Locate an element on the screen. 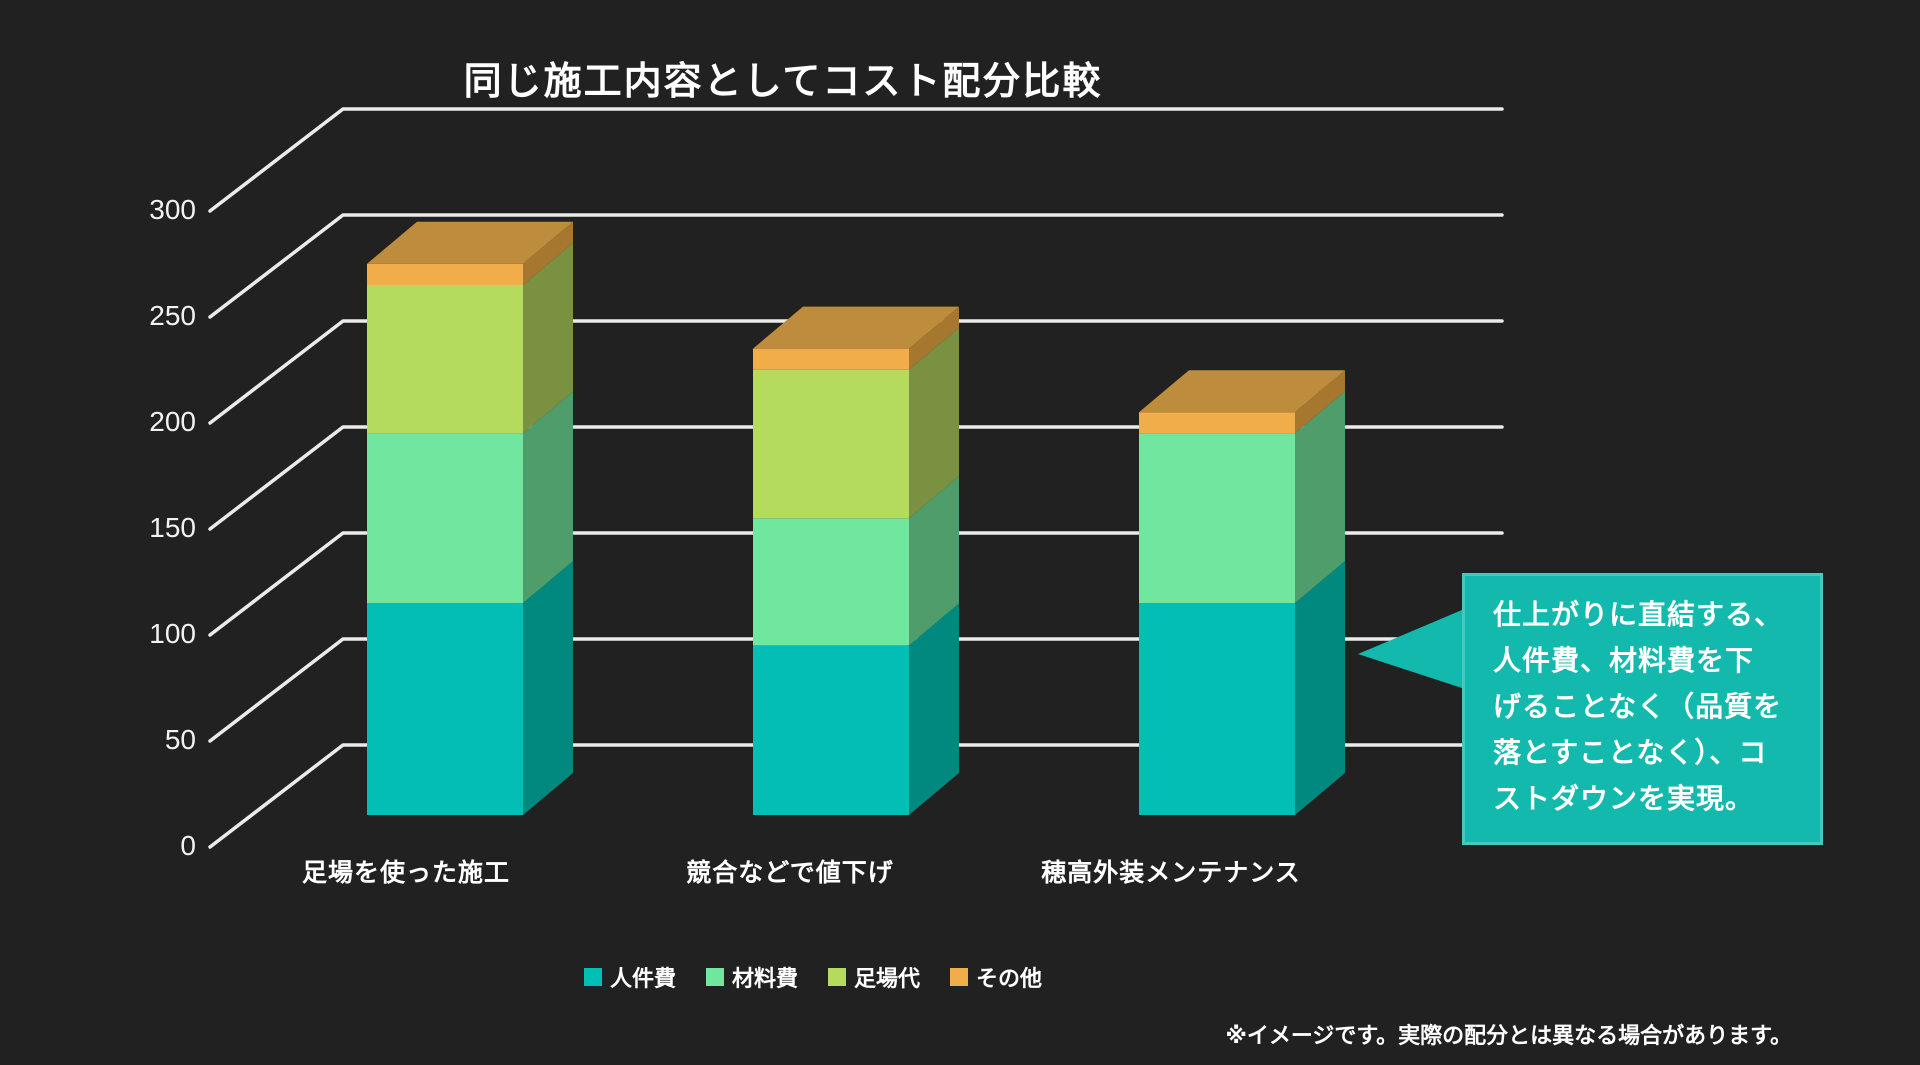 This screenshot has height=1065, width=1920. y-tick-label: 0 is located at coordinates (188, 845).